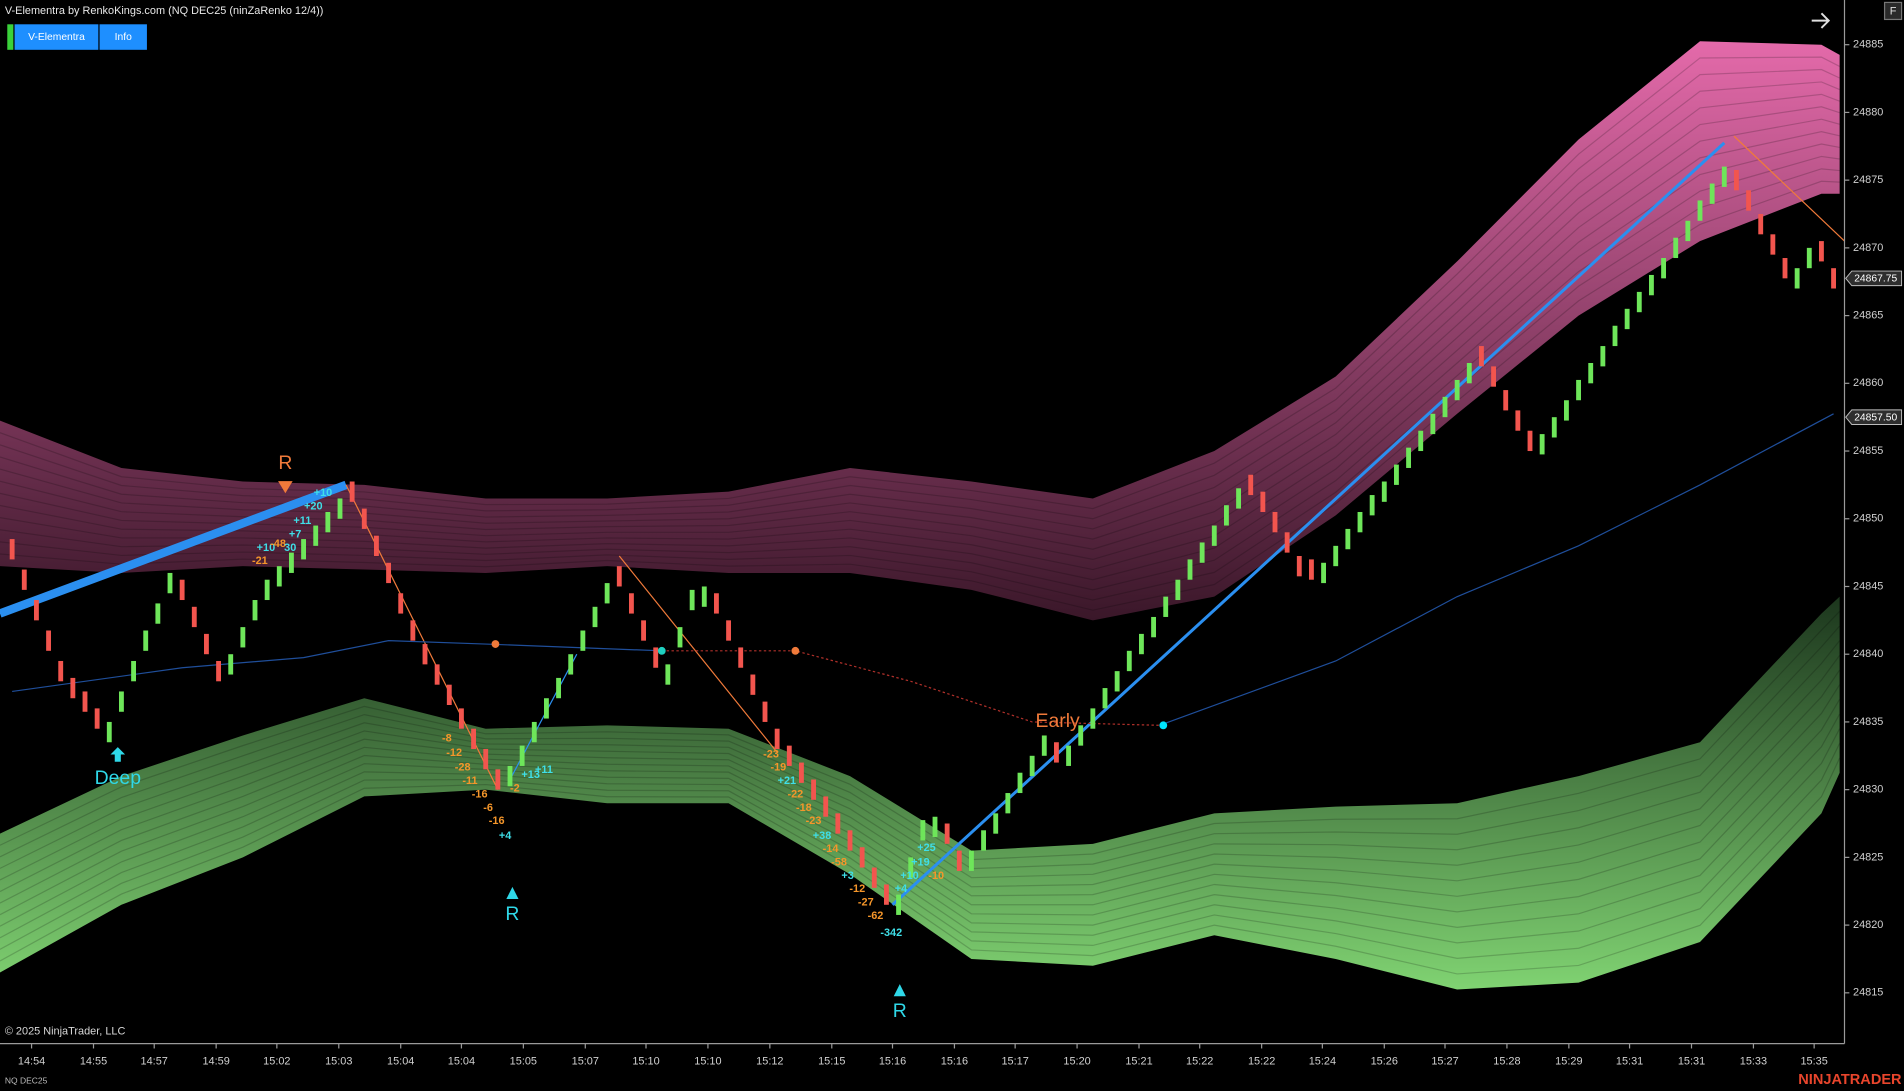  Describe the element at coordinates (822, 836) in the screenshot. I see `annotation: +38` at that location.